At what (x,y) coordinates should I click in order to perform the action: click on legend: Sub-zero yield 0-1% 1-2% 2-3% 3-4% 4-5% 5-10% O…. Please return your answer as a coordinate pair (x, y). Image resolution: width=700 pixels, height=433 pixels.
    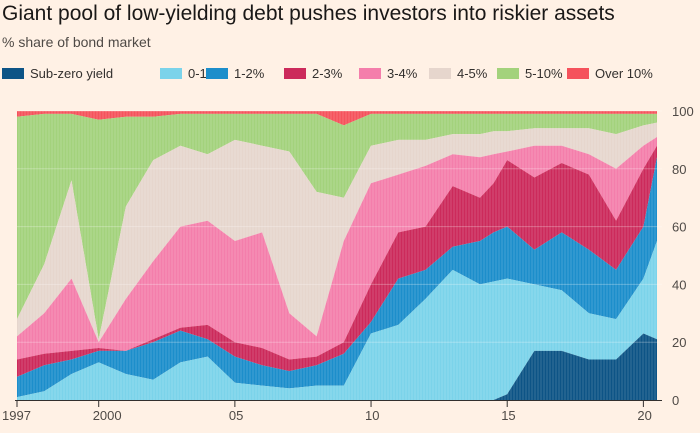
    Looking at the image, I should click on (350, 73).